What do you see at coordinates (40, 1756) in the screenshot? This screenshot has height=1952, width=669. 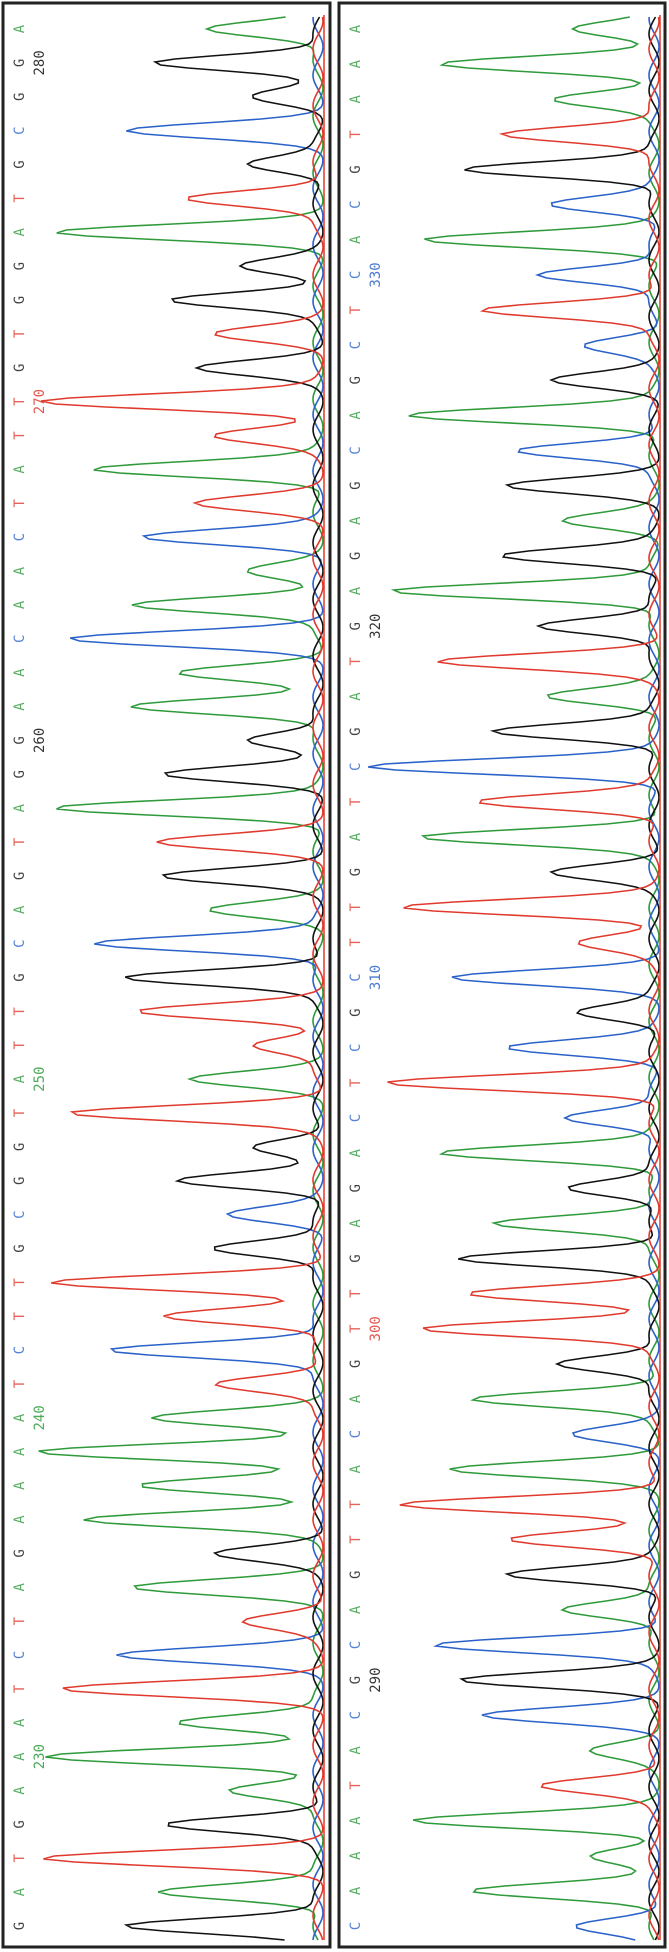 I see `position-label: 230` at bounding box center [40, 1756].